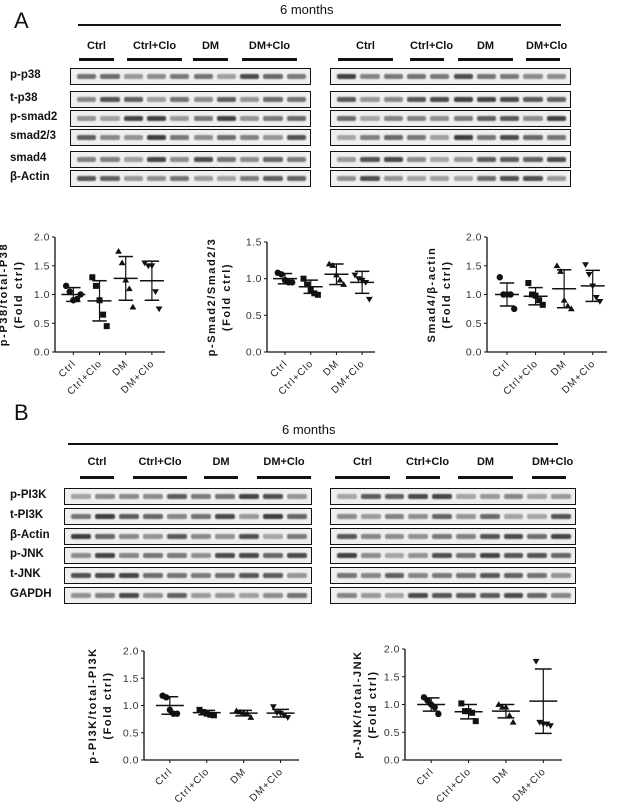 The height and width of the screenshot is (811, 639). Describe the element at coordinates (288, 718) in the screenshot. I see `data-point-triangle-down` at that location.